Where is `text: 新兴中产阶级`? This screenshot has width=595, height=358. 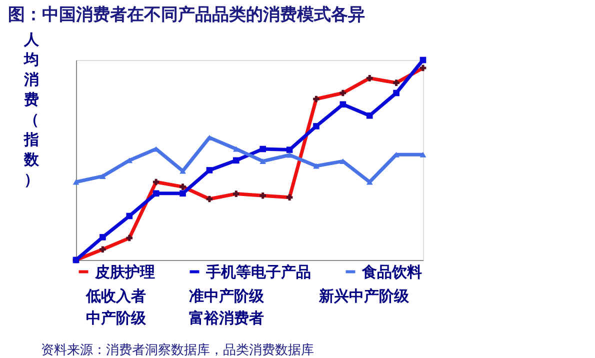 text: 新兴中产阶级 is located at coordinates (364, 296).